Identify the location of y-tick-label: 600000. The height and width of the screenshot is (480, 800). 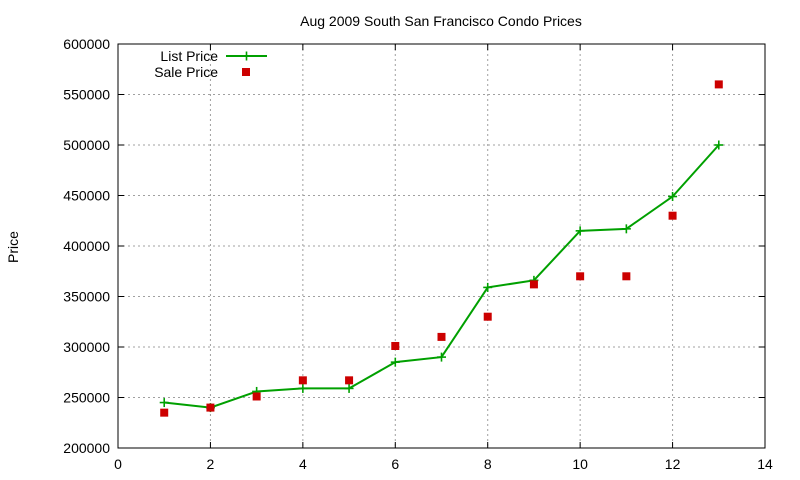
(86, 44).